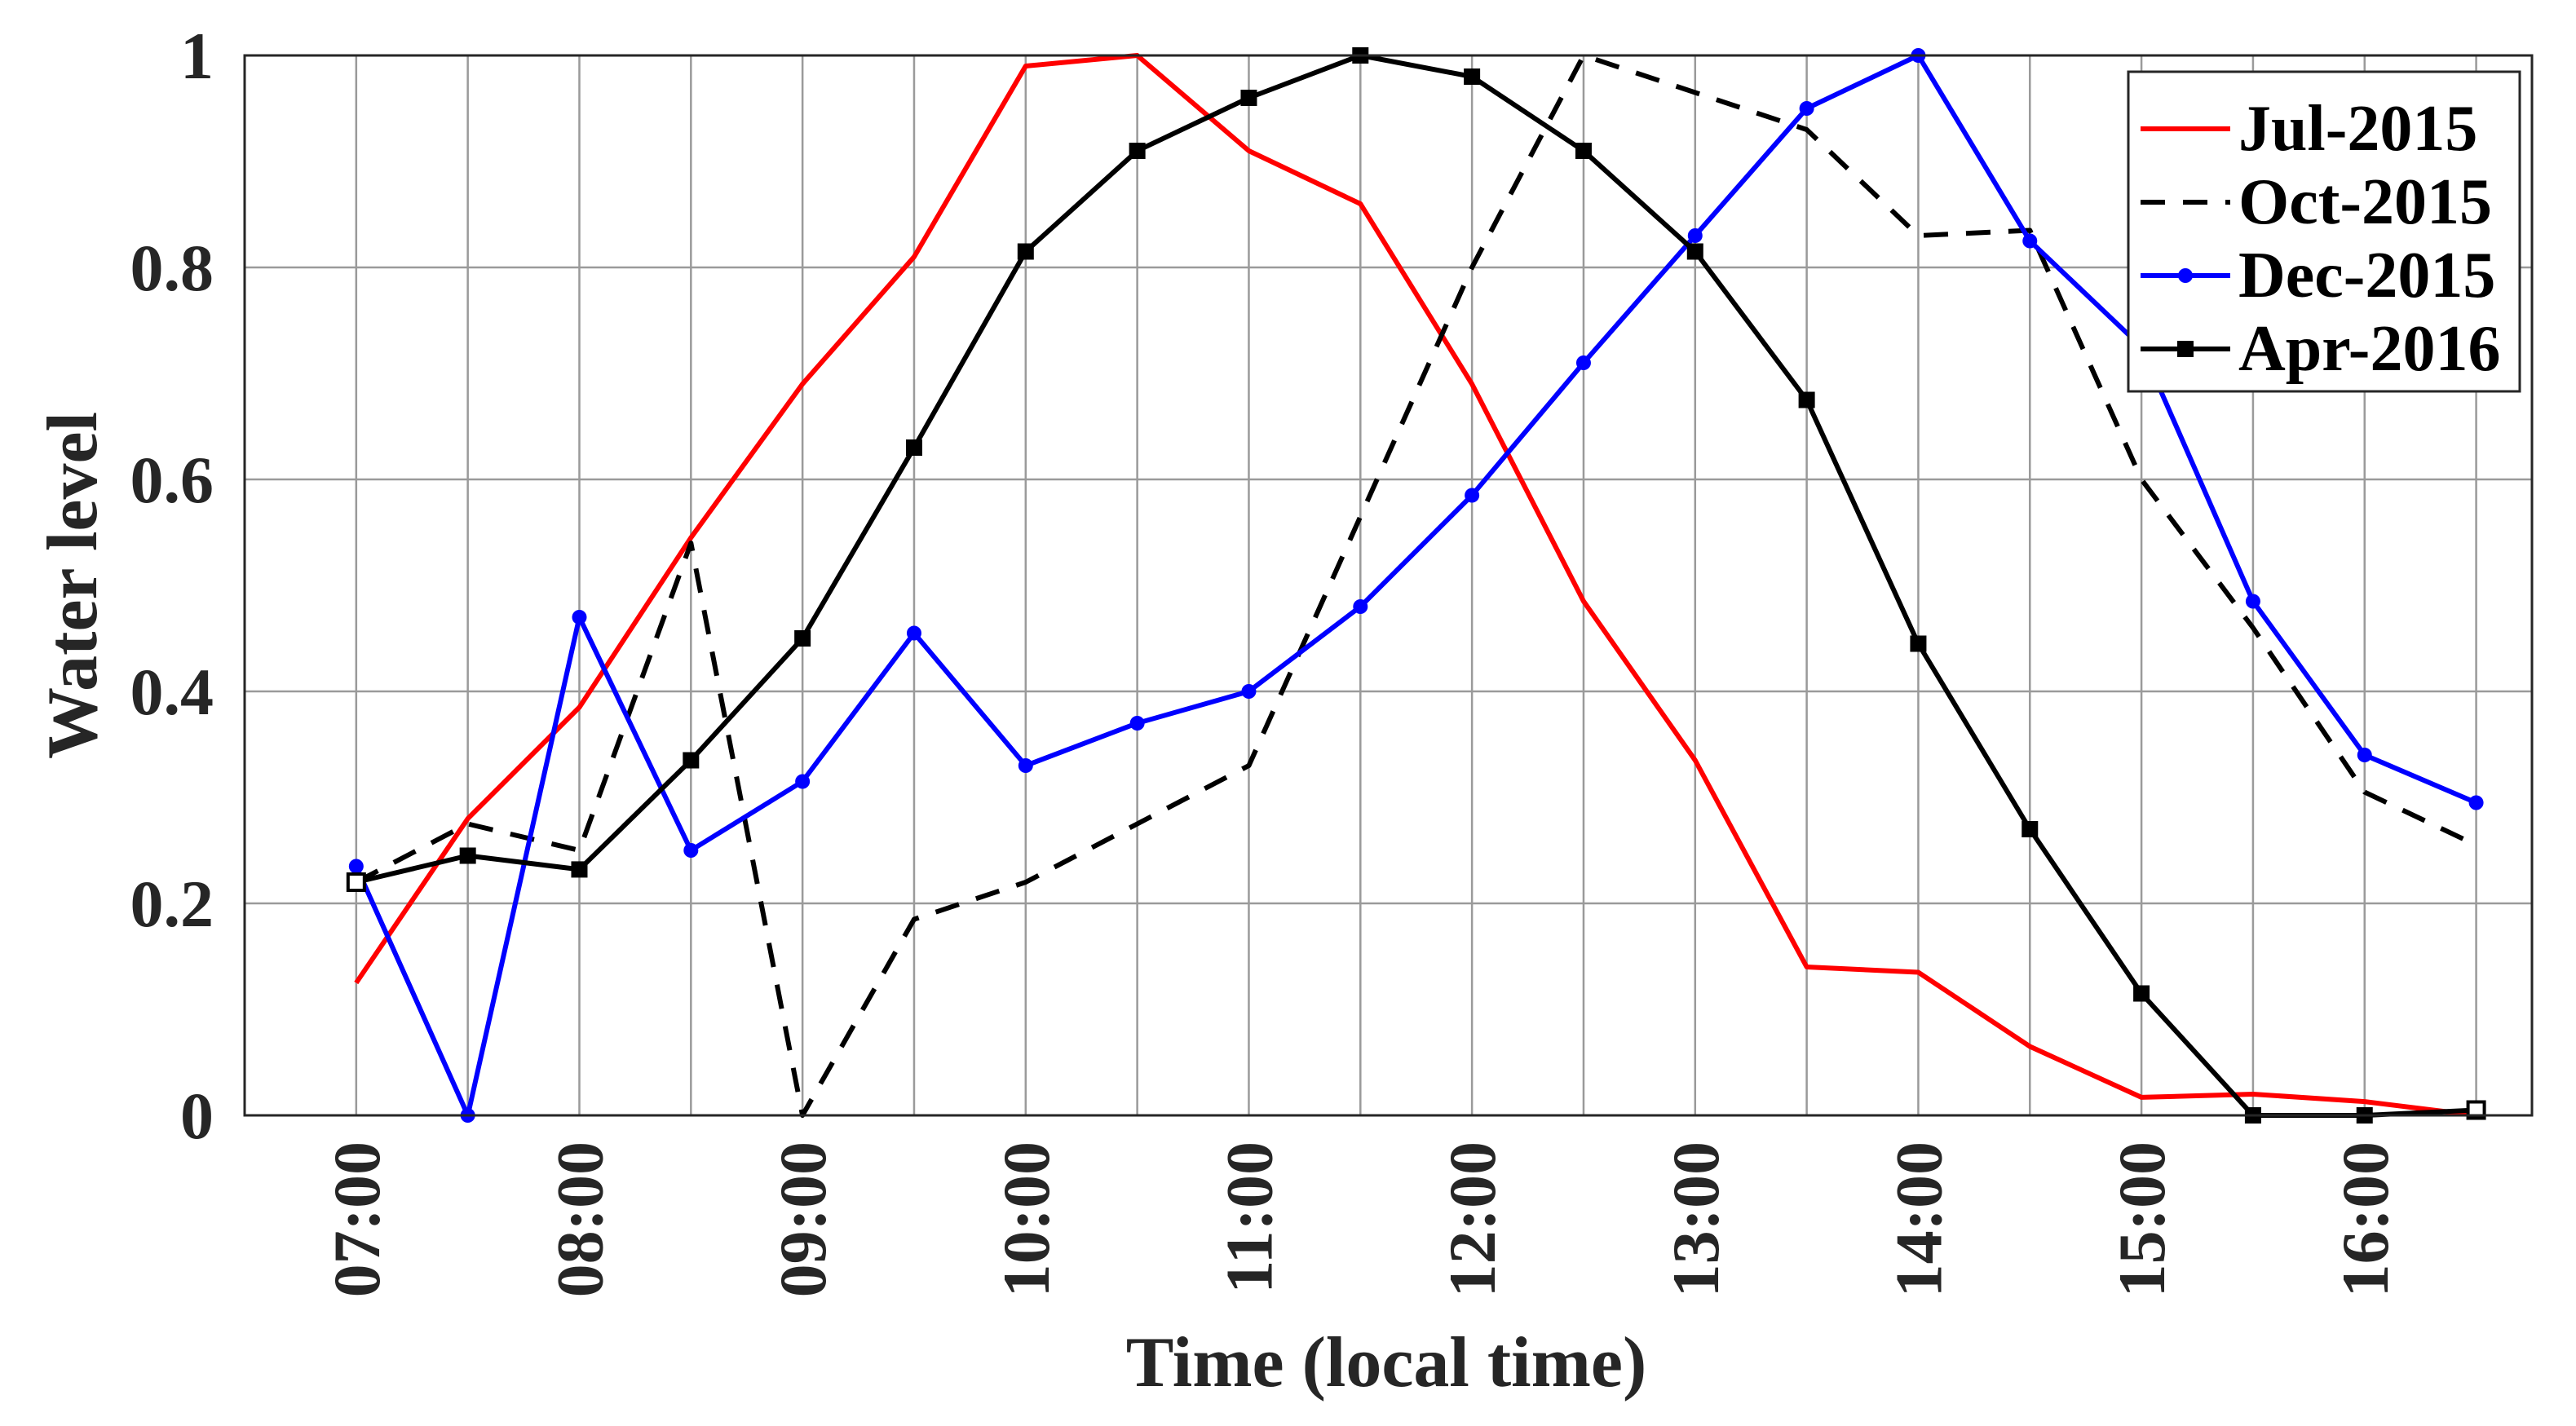  I want to click on legend-item-dec-2015: Dec-2015, so click(2318, 275).